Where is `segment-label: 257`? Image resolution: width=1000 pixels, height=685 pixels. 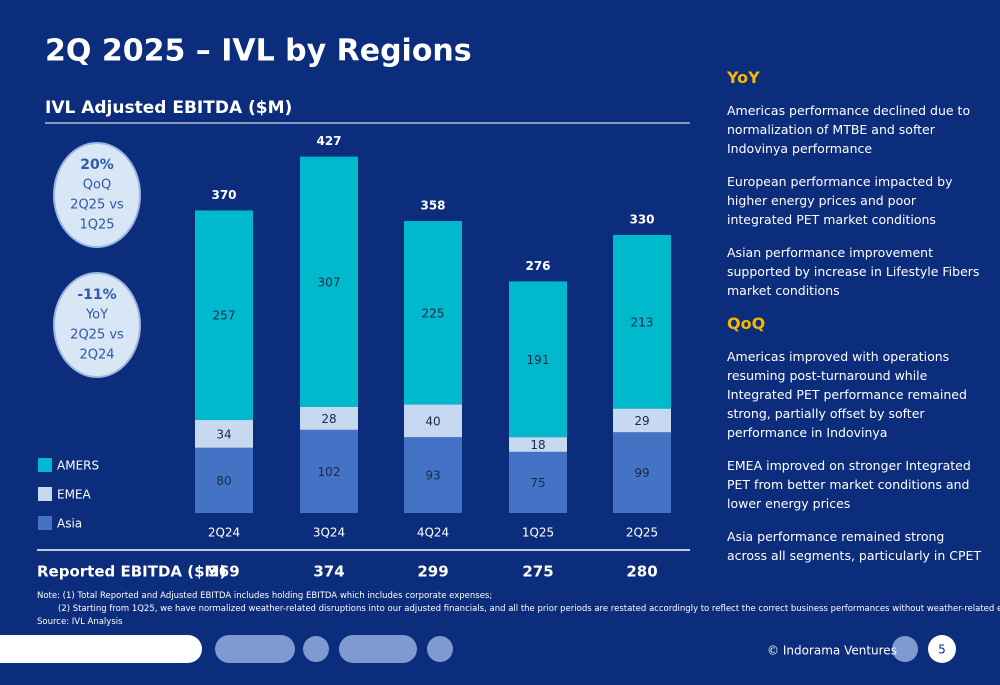
segment-label: 257 is located at coordinates (224, 316).